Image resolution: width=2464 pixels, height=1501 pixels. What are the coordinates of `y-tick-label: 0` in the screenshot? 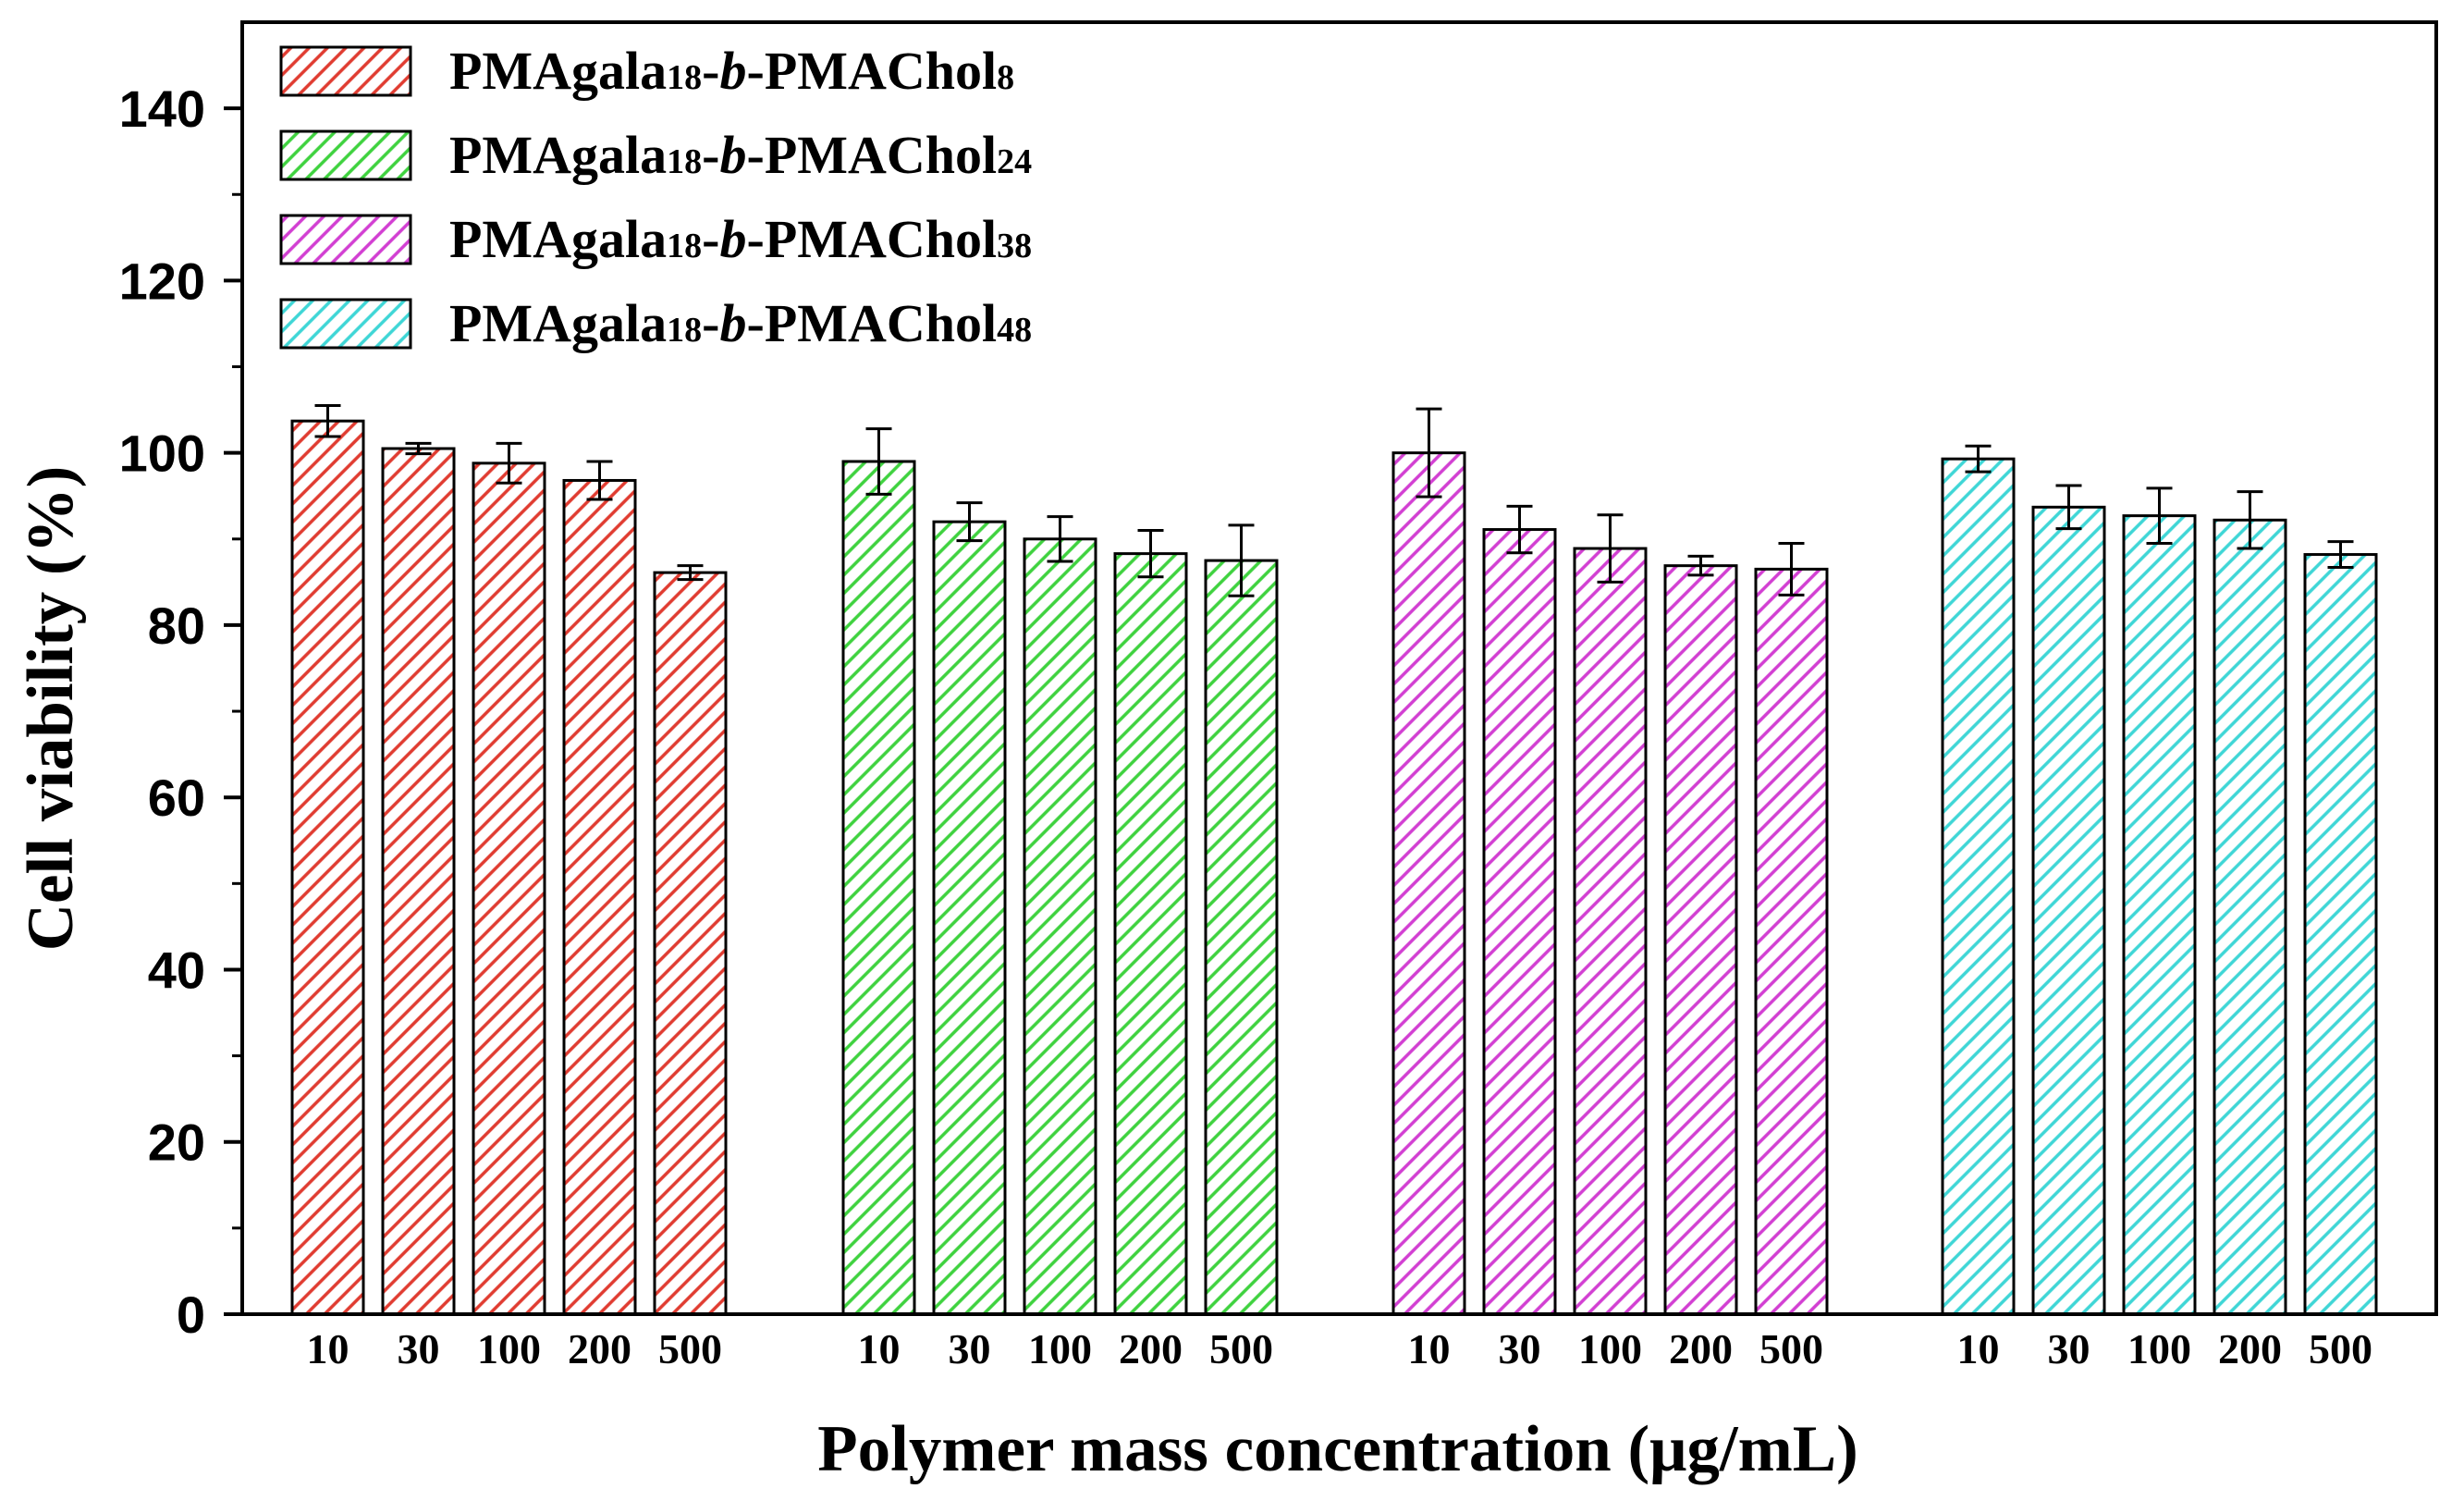 It's located at (191, 1315).